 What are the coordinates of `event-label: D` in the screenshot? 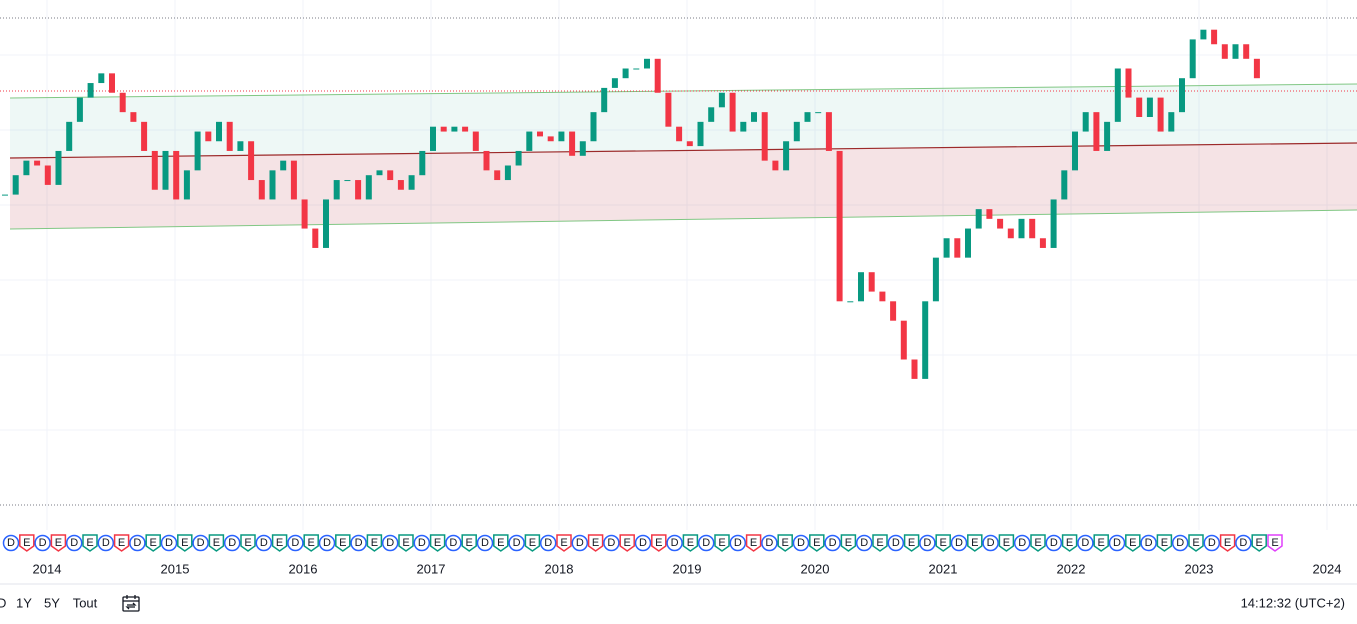 It's located at (580, 543).